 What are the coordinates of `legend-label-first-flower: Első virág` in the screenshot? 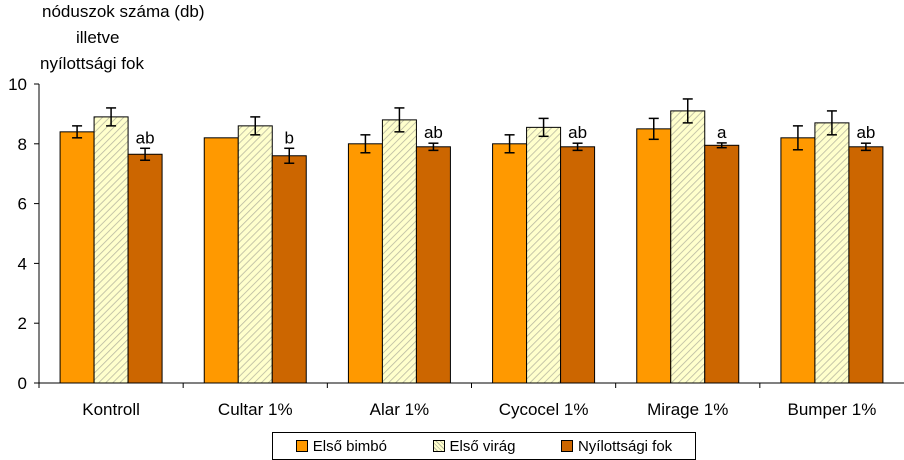 It's located at (482, 446).